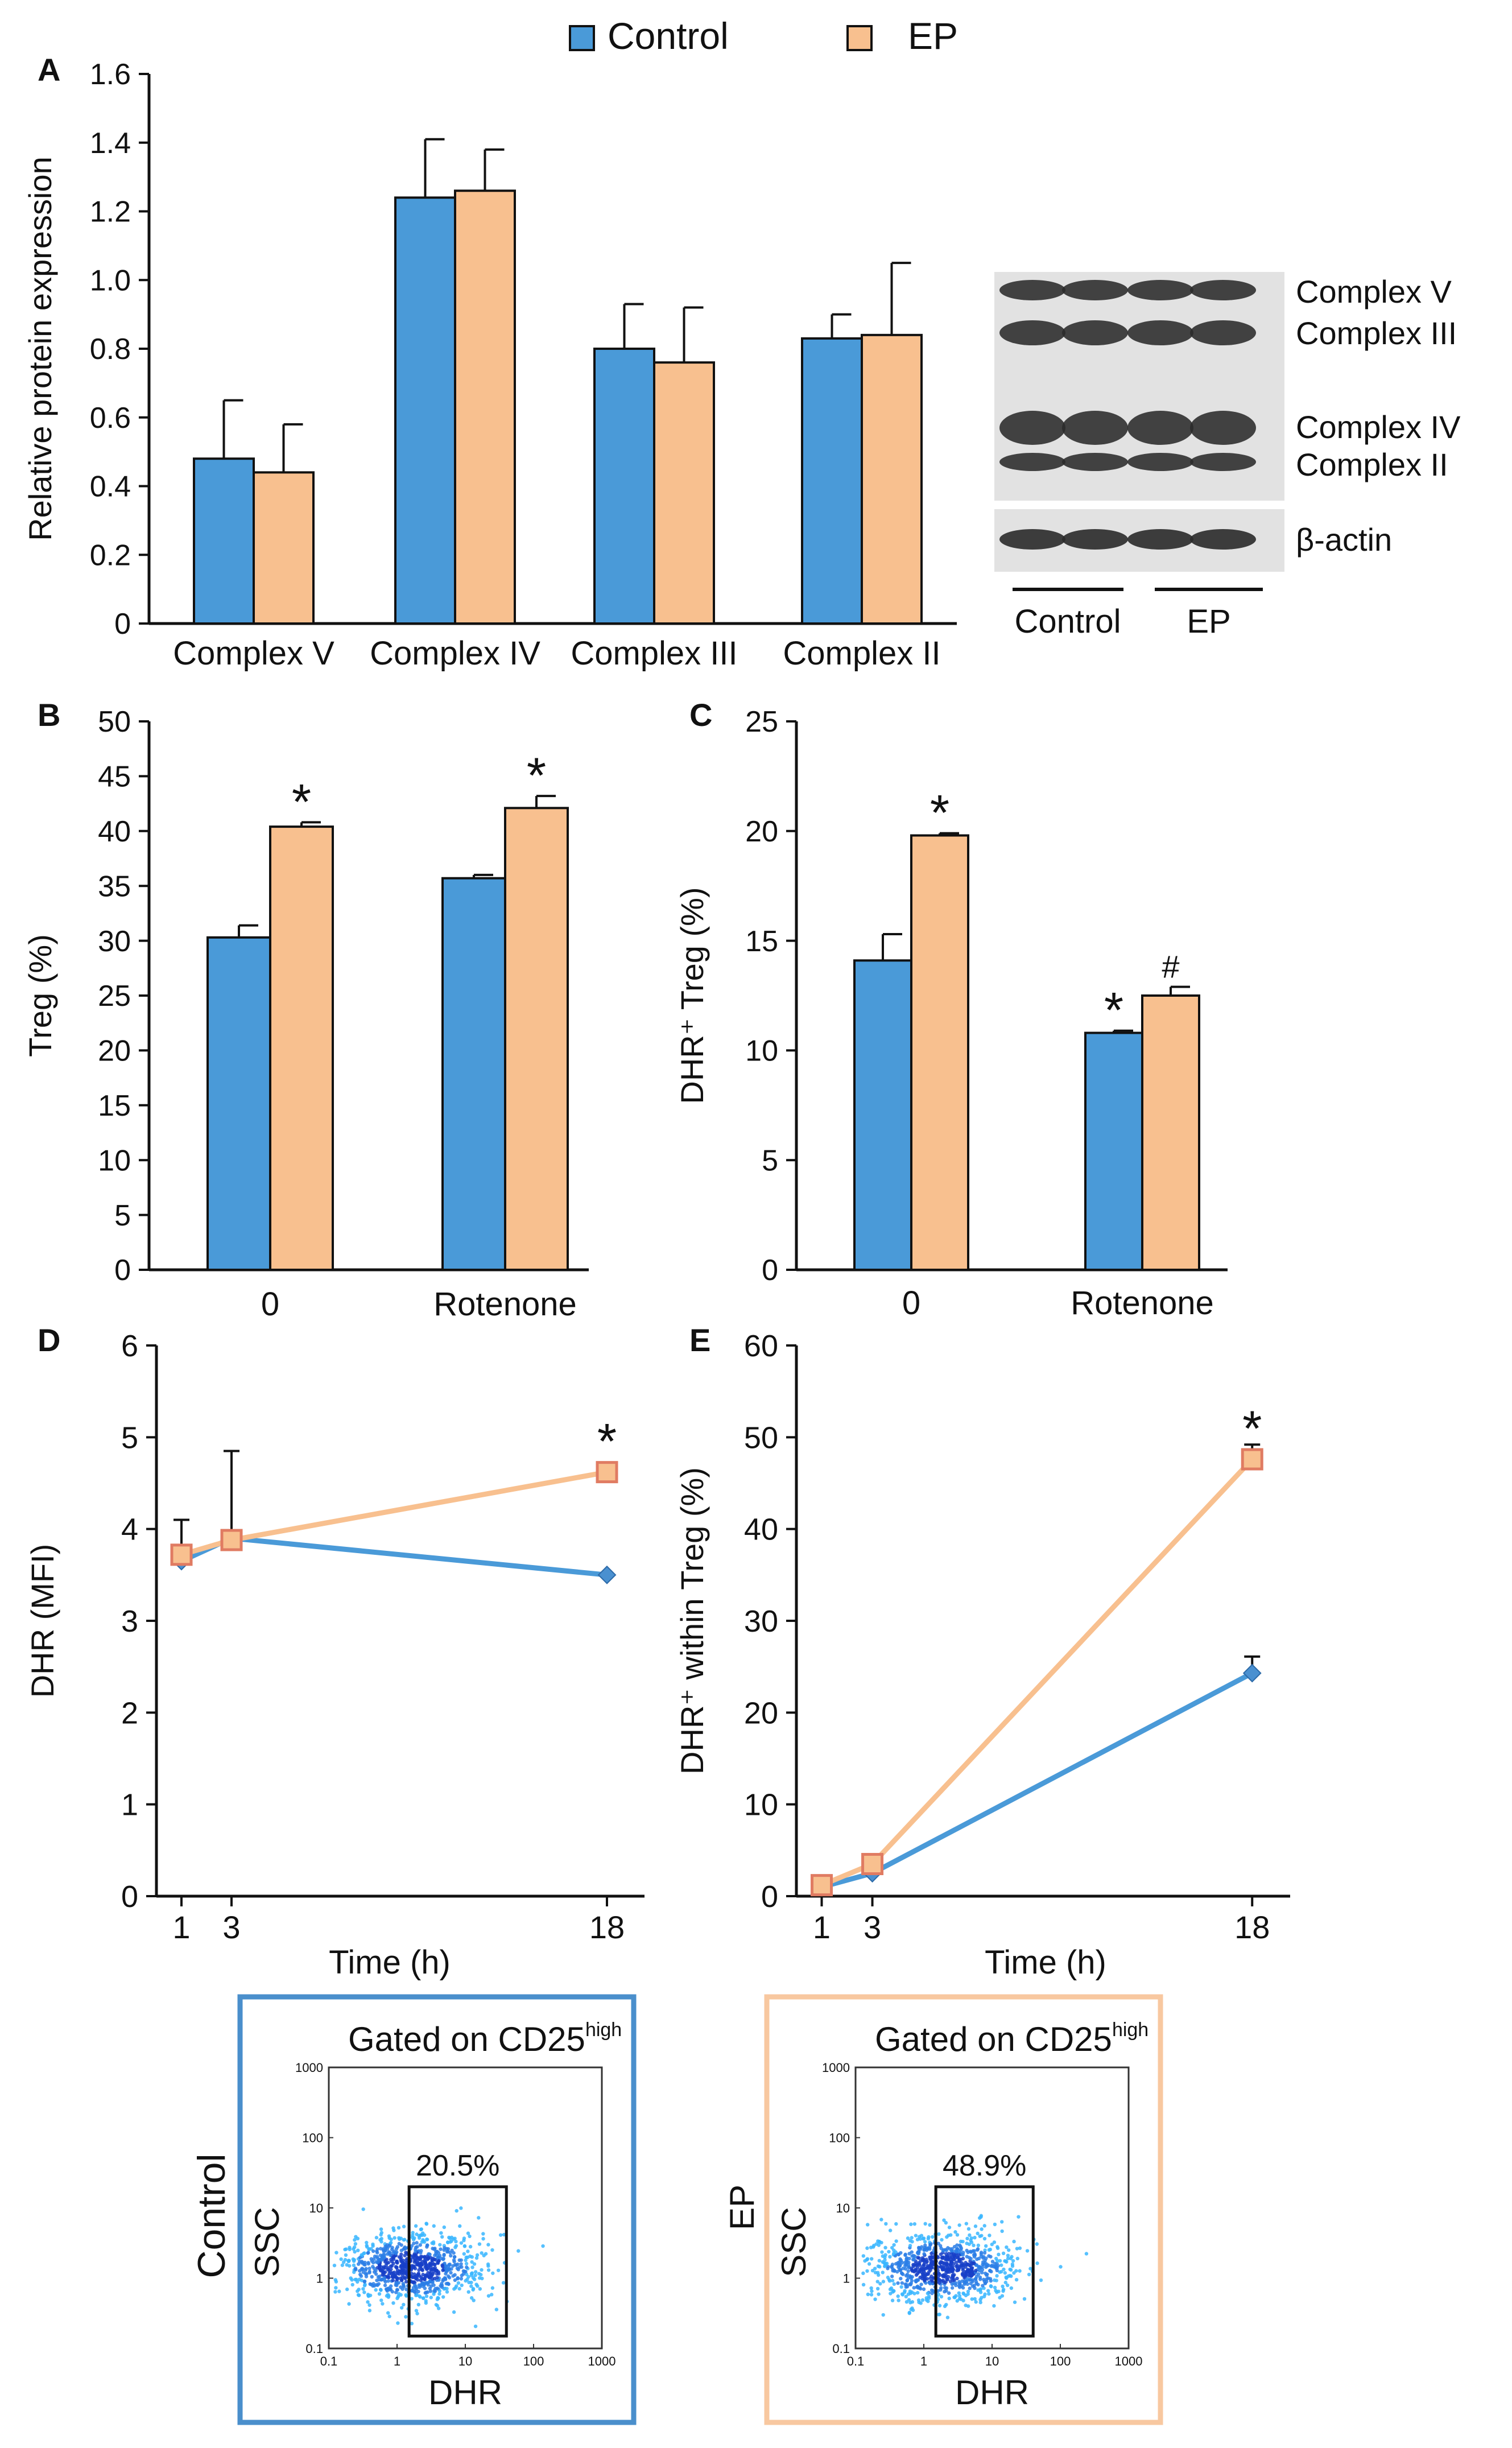 The width and height of the screenshot is (1512, 2448). Describe the element at coordinates (1032, 290) in the screenshot. I see `blot-band` at that location.